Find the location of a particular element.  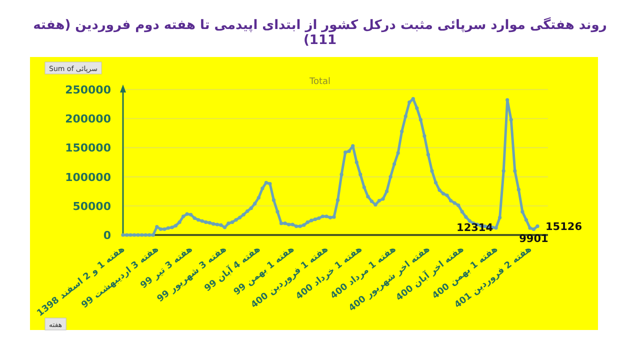

y-tick-label: 0 is located at coordinates (107, 235).